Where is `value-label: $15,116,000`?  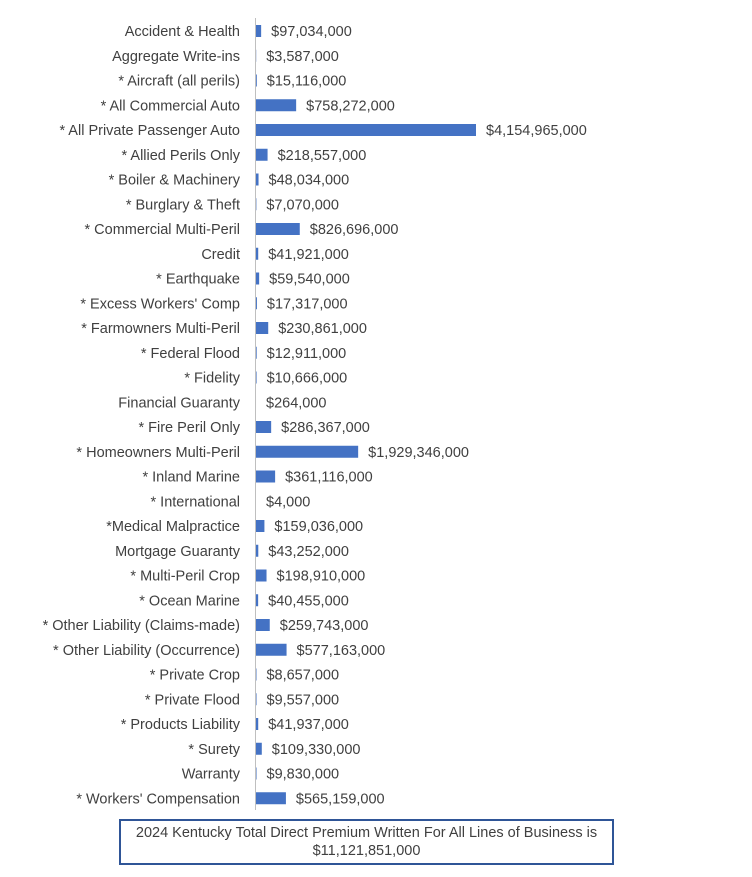
value-label: $15,116,000 is located at coordinates (307, 82).